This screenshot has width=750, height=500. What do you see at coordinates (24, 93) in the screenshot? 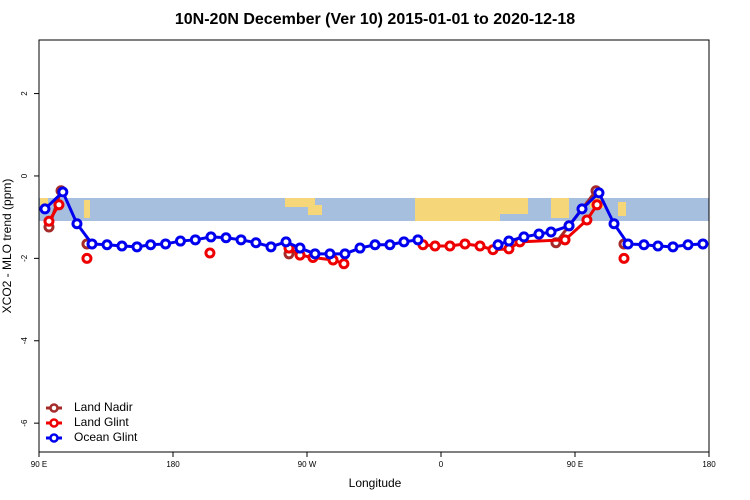
I see `y-tick-label: 2` at bounding box center [24, 93].